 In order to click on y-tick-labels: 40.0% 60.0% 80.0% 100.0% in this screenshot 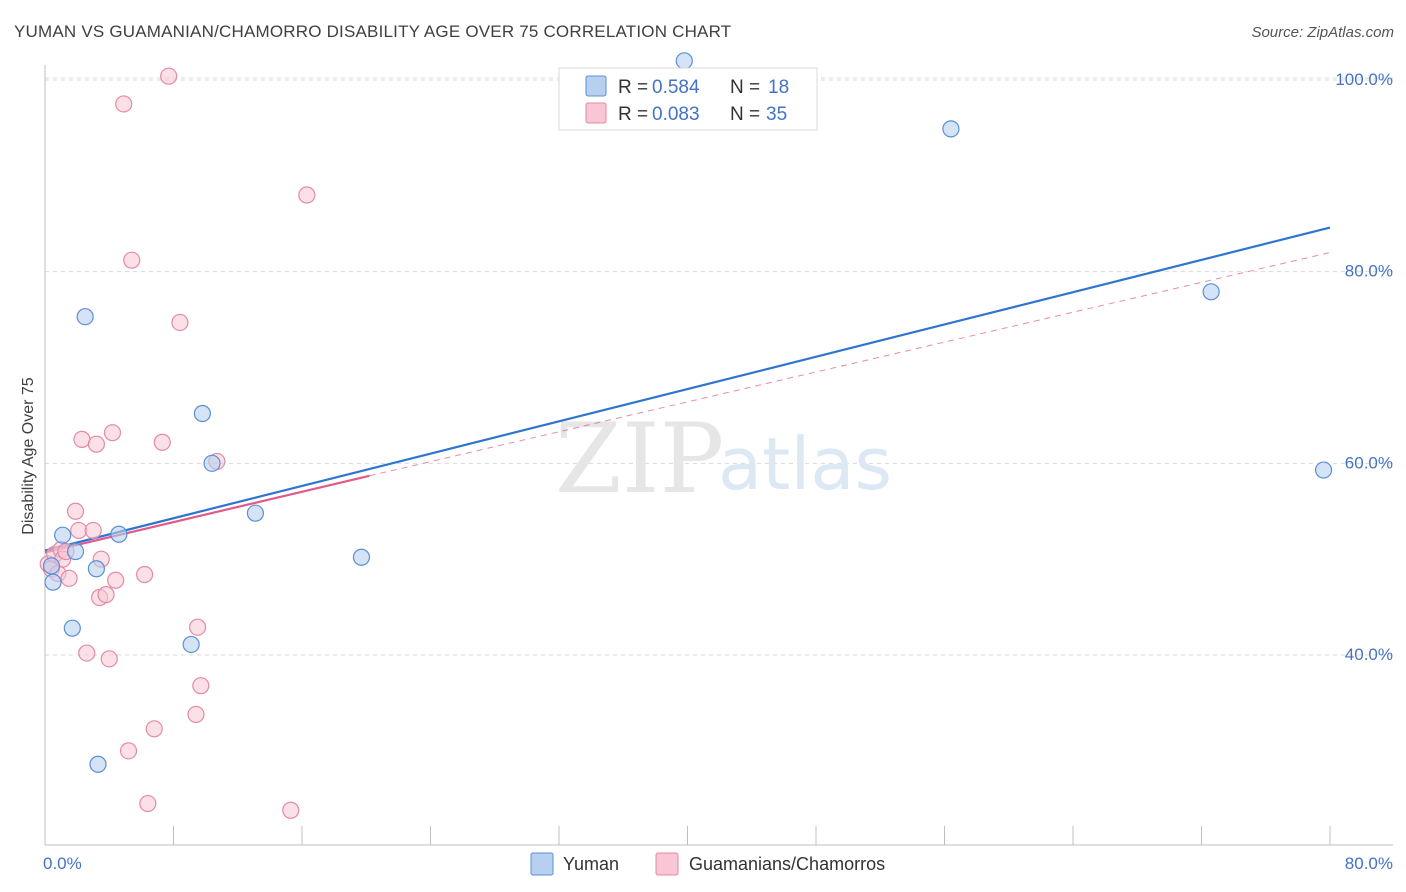, I will do `click(1364, 367)`.